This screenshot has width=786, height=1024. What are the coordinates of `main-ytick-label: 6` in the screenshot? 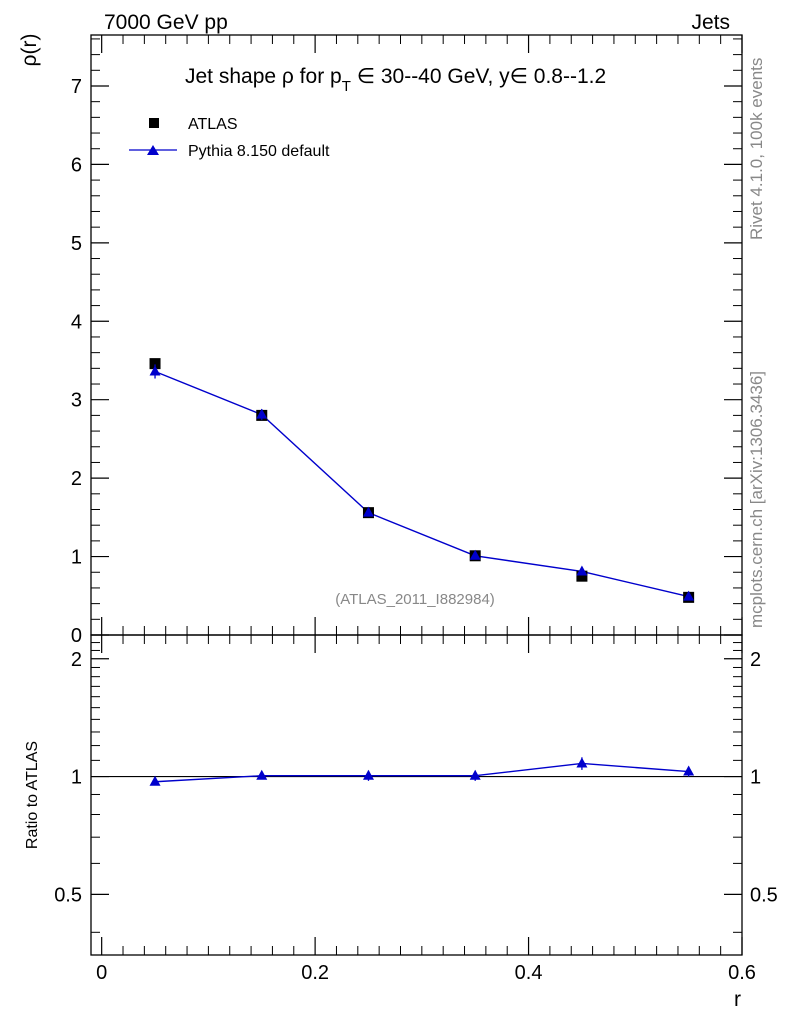 It's located at (76, 165).